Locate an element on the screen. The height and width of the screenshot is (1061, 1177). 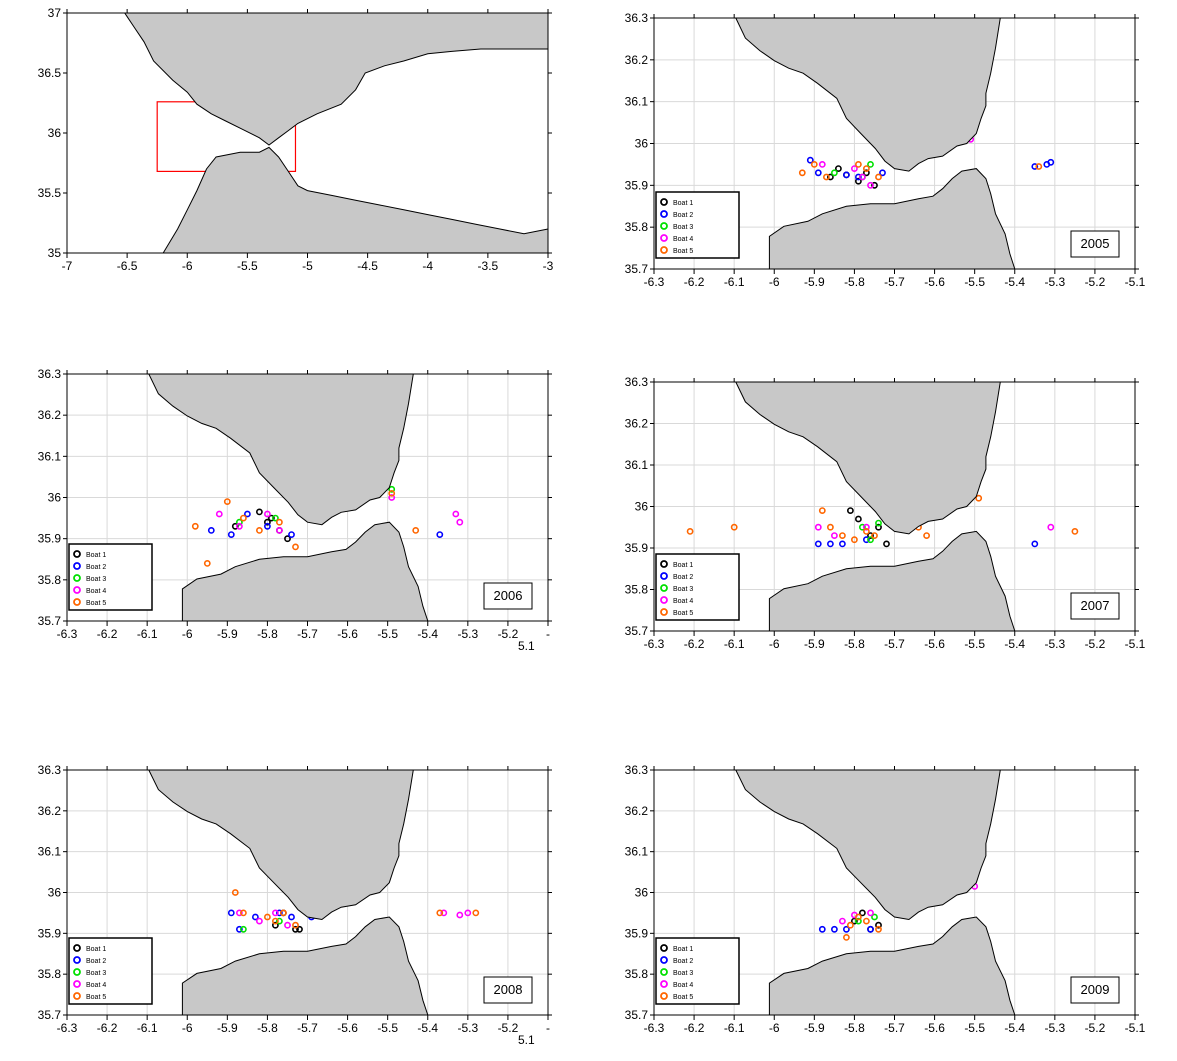
year-box is located at coordinates (508, 990).